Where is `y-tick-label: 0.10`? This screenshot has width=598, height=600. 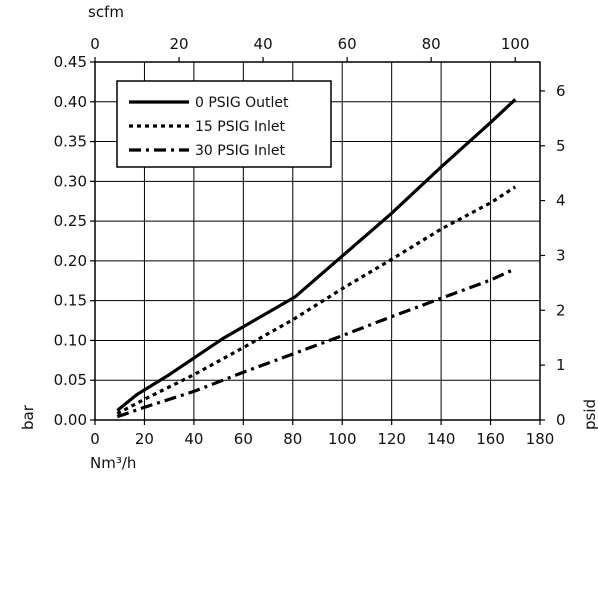 y-tick-label: 0.10 is located at coordinates (70, 340).